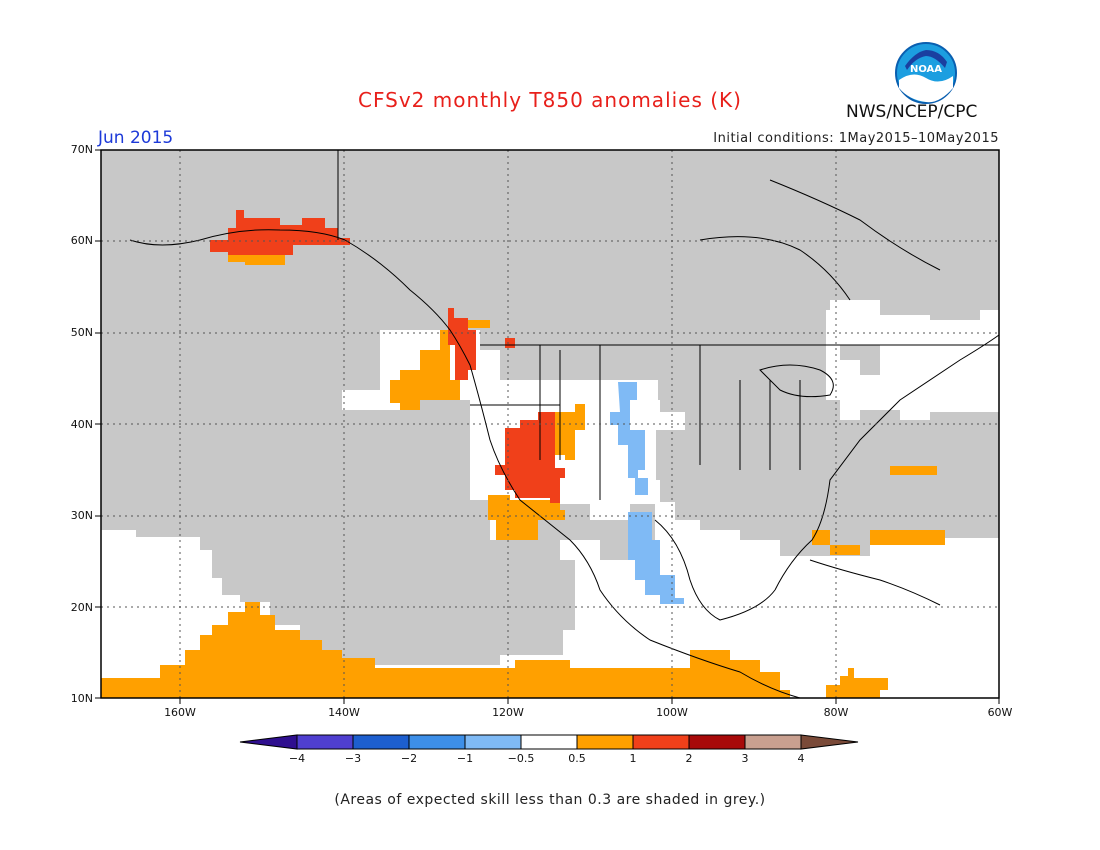 This screenshot has height=850, width=1100. Describe the element at coordinates (1000, 712) in the screenshot. I see `lon-tick-label: 60W` at that location.